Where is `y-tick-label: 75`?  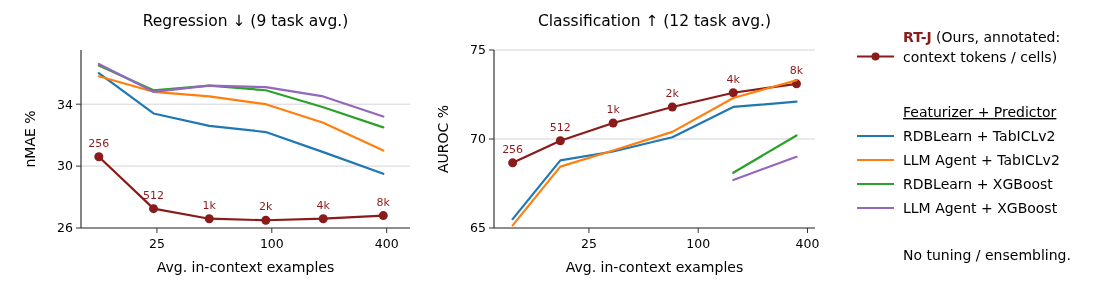 y-tick-label: 75 is located at coordinates (478, 50).